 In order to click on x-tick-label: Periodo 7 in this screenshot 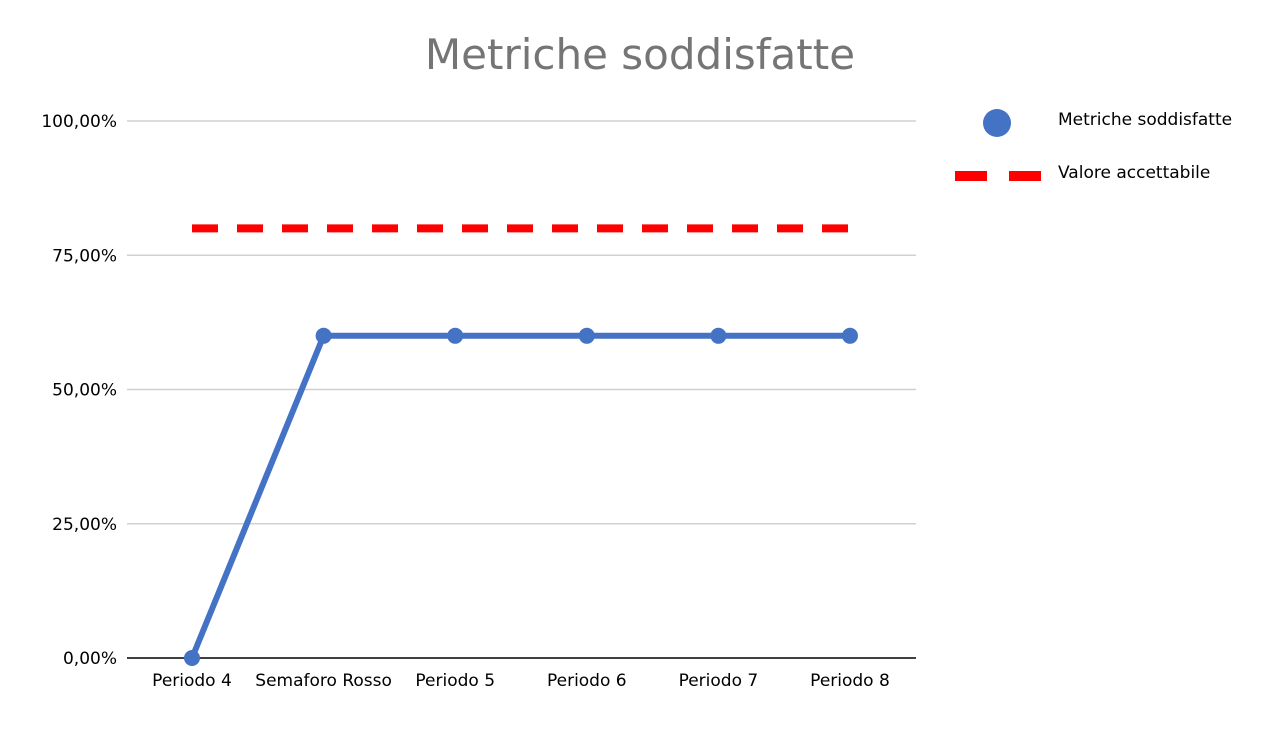, I will do `click(719, 681)`.